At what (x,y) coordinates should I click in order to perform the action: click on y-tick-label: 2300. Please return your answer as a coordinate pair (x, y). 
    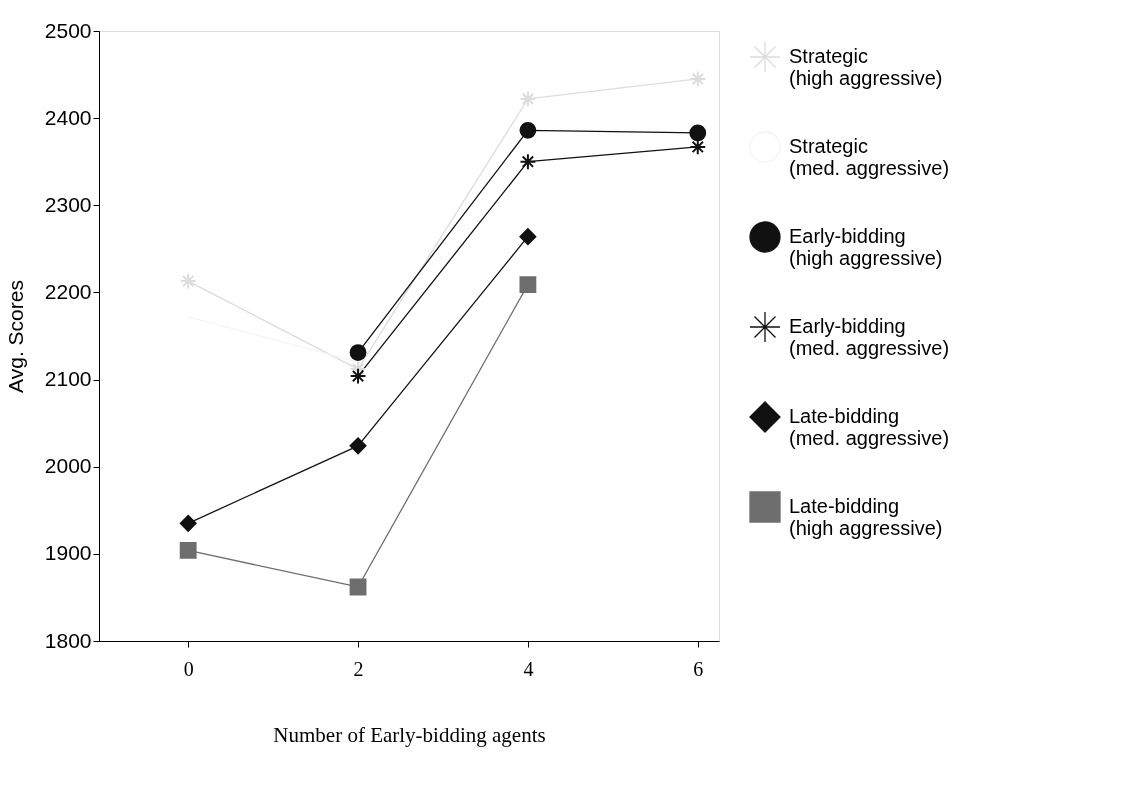
    Looking at the image, I should click on (68, 204).